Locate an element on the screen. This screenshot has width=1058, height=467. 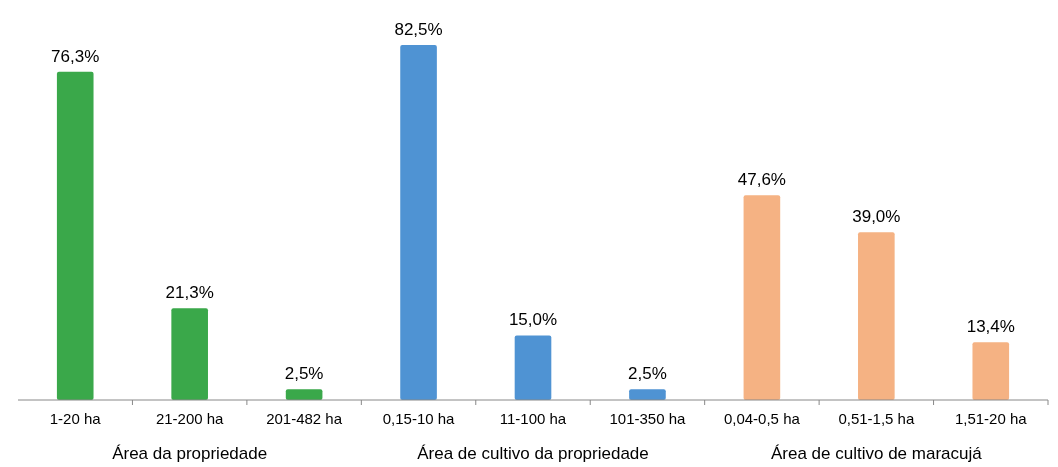
x-tick-label: 101-350 ha is located at coordinates (648, 418).